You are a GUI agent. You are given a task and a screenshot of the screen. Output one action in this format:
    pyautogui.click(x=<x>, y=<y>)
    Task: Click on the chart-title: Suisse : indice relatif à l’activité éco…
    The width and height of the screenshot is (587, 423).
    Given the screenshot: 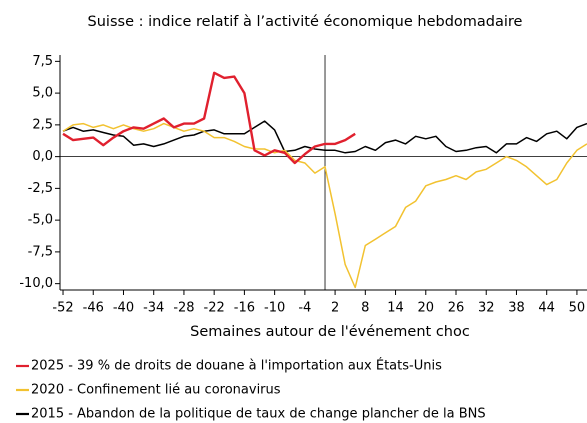 What is the action you would take?
    pyautogui.click(x=305, y=22)
    